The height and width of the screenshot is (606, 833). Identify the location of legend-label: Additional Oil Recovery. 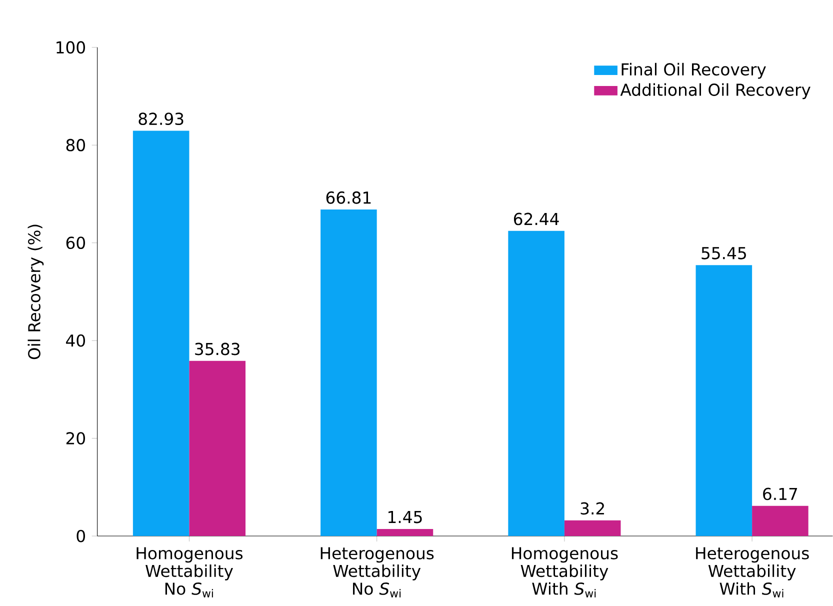
(715, 91).